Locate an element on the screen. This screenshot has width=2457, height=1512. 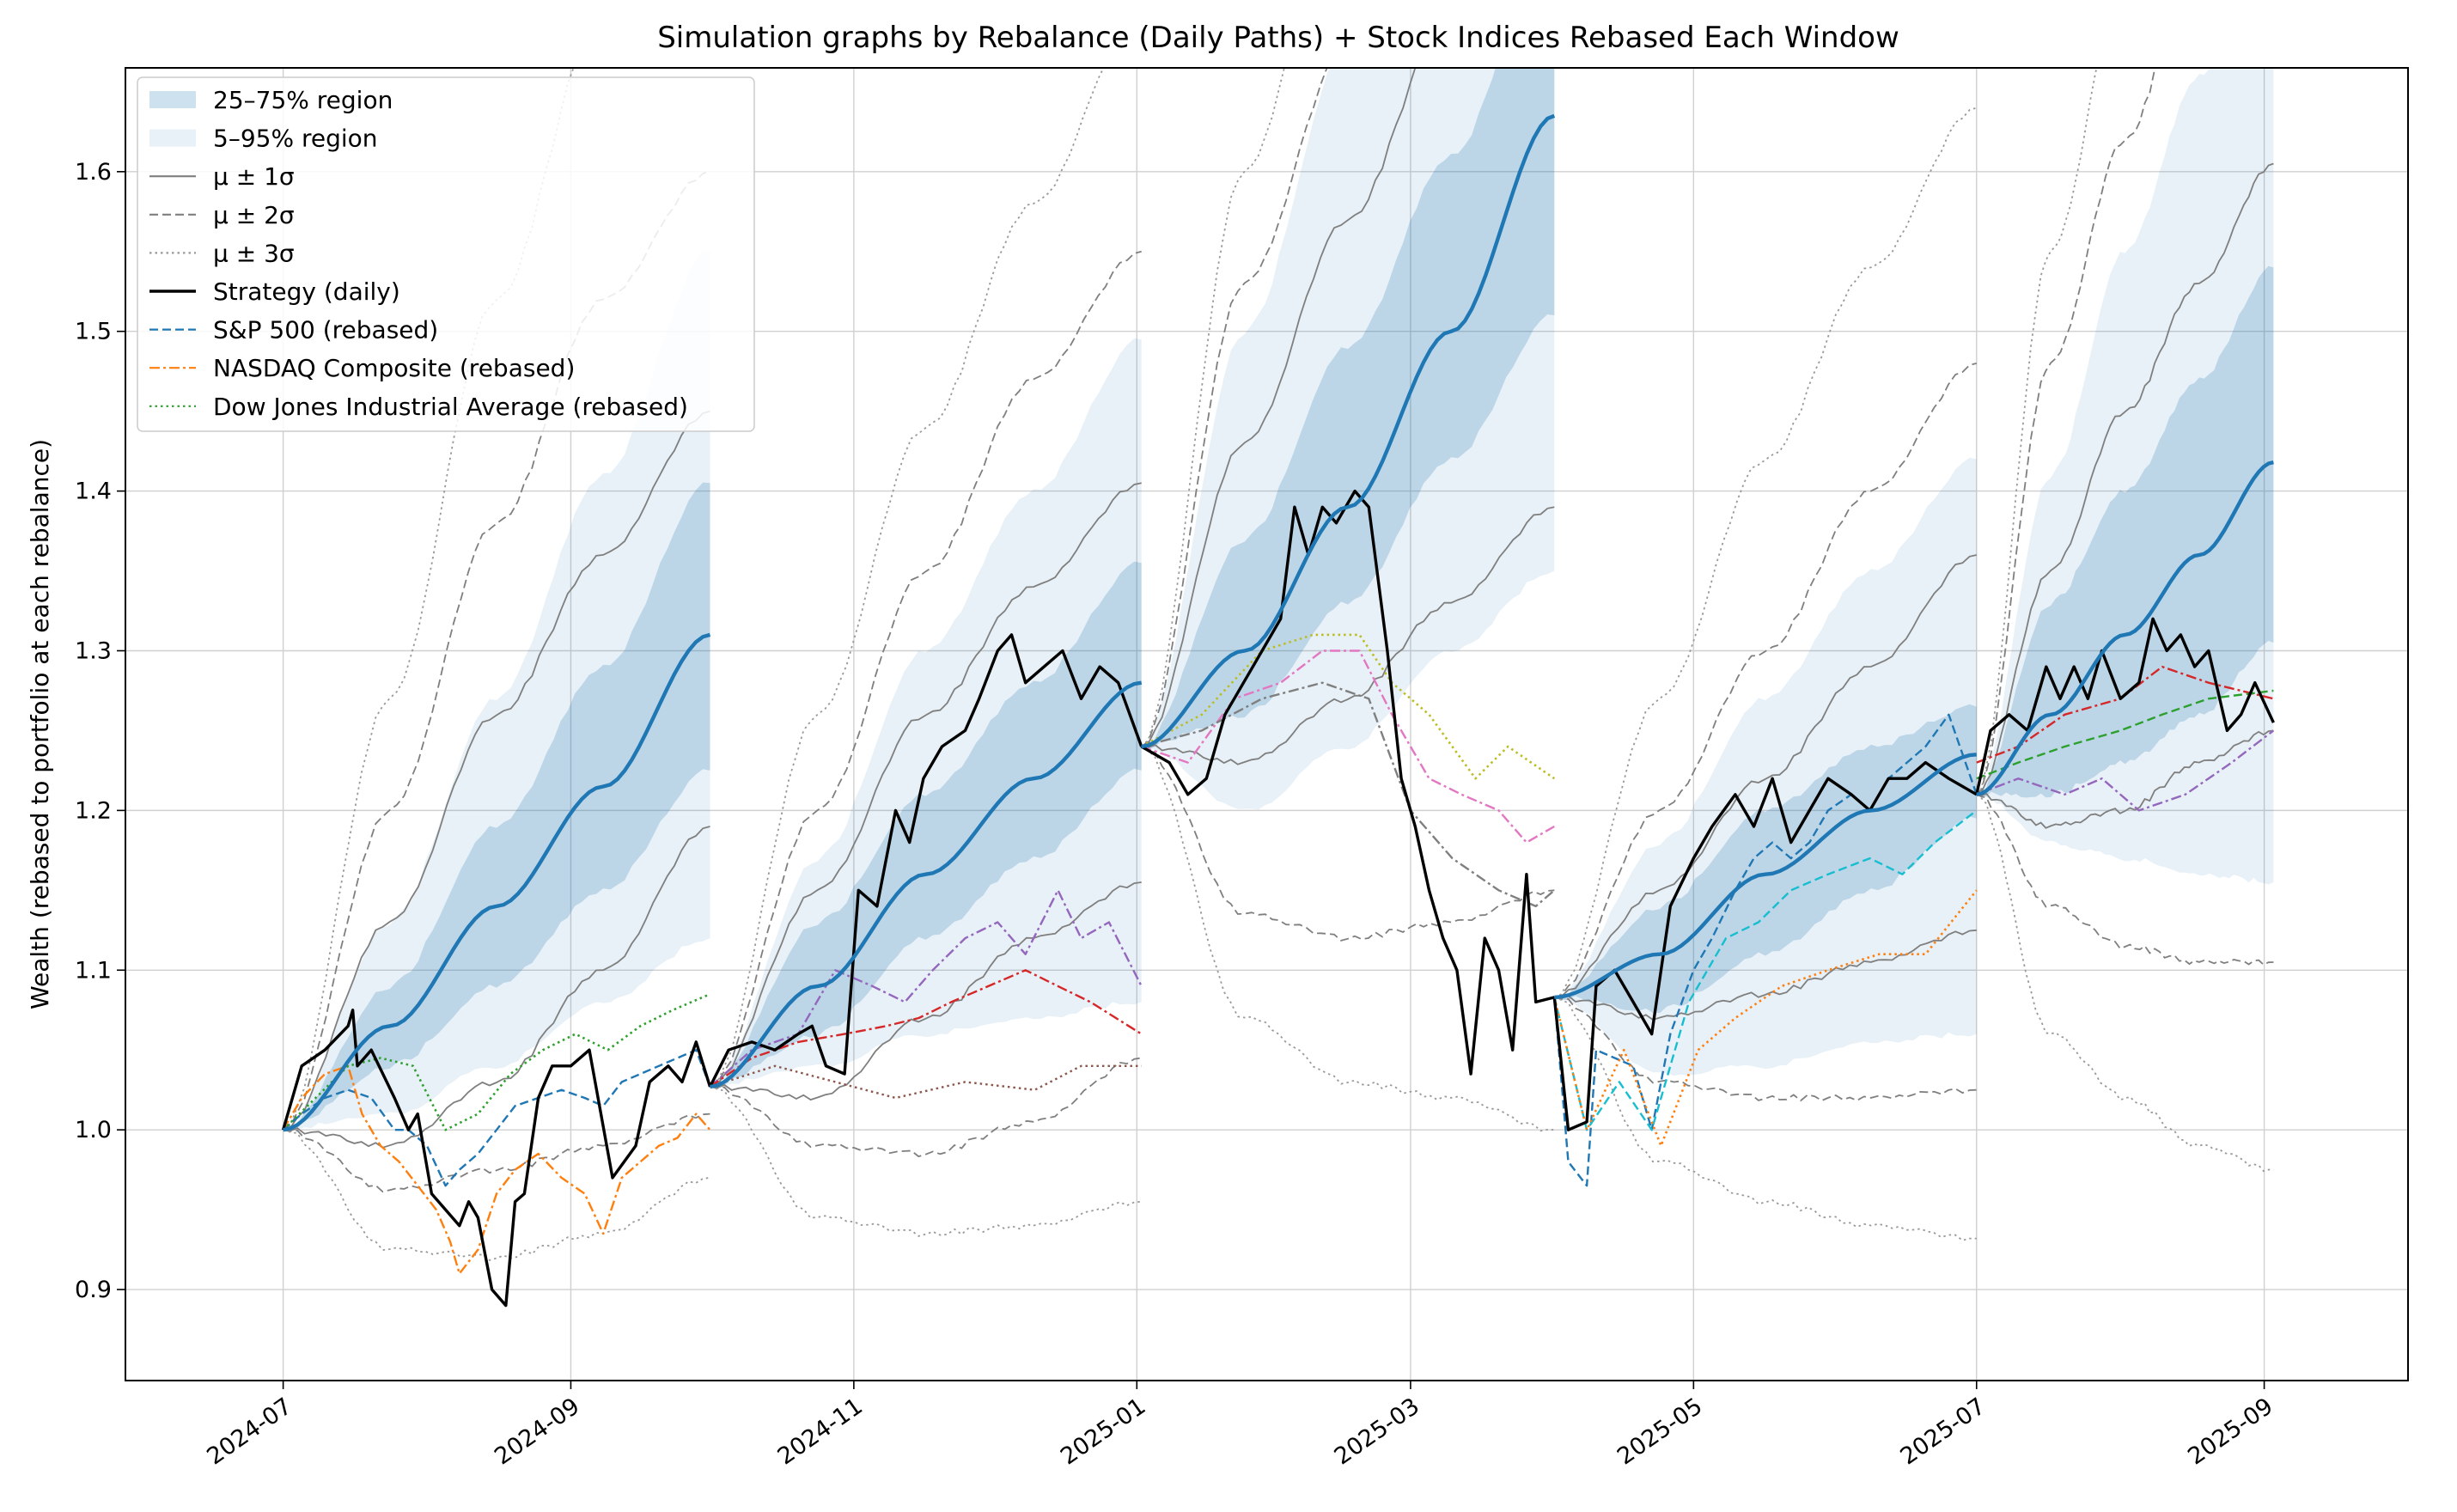
y-tick-label: 1.2 is located at coordinates (93, 810).